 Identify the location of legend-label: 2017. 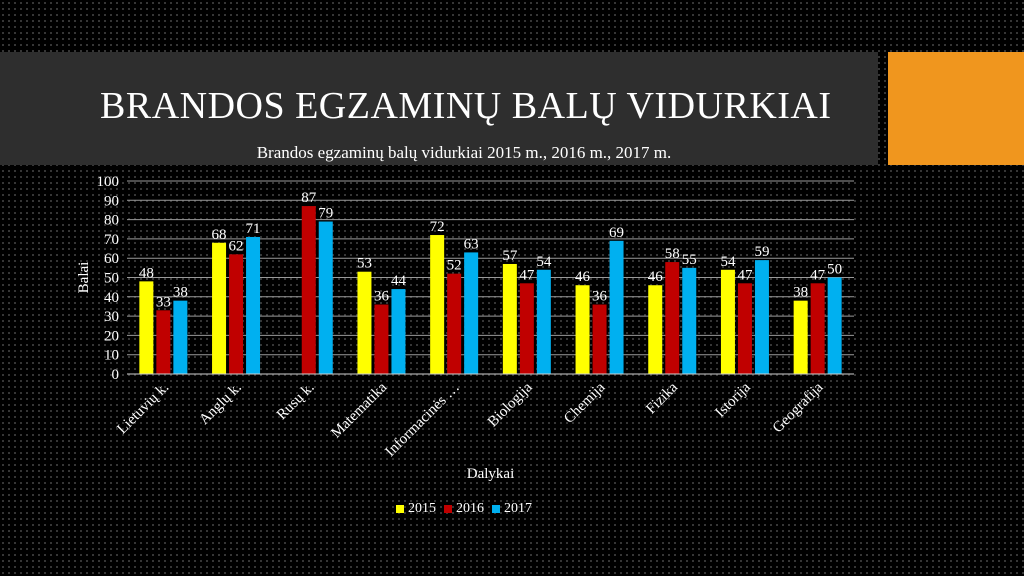
(518, 508).